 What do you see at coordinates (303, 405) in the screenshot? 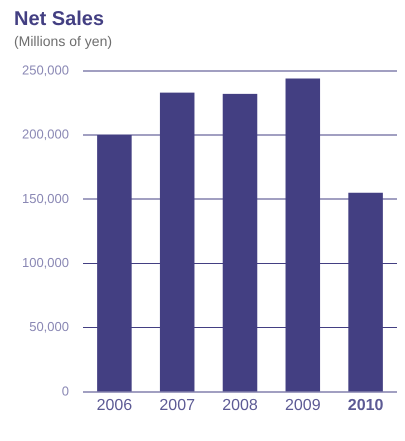
I see `x-tick-label: 2009` at bounding box center [303, 405].